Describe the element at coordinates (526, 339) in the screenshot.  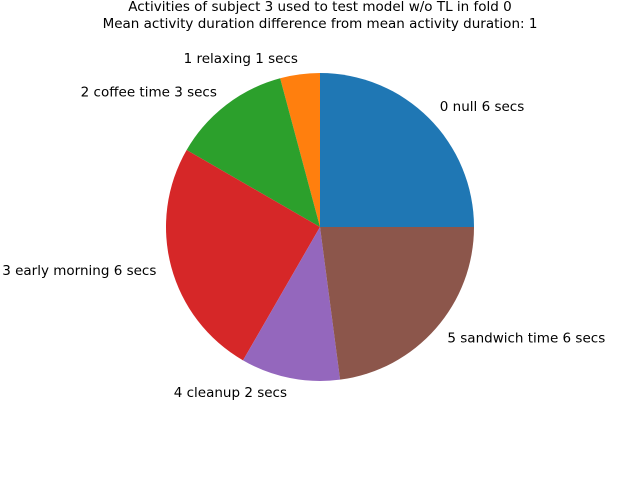
I see `pie-slice-label-5: 5 sandwich time 6 secs` at that location.